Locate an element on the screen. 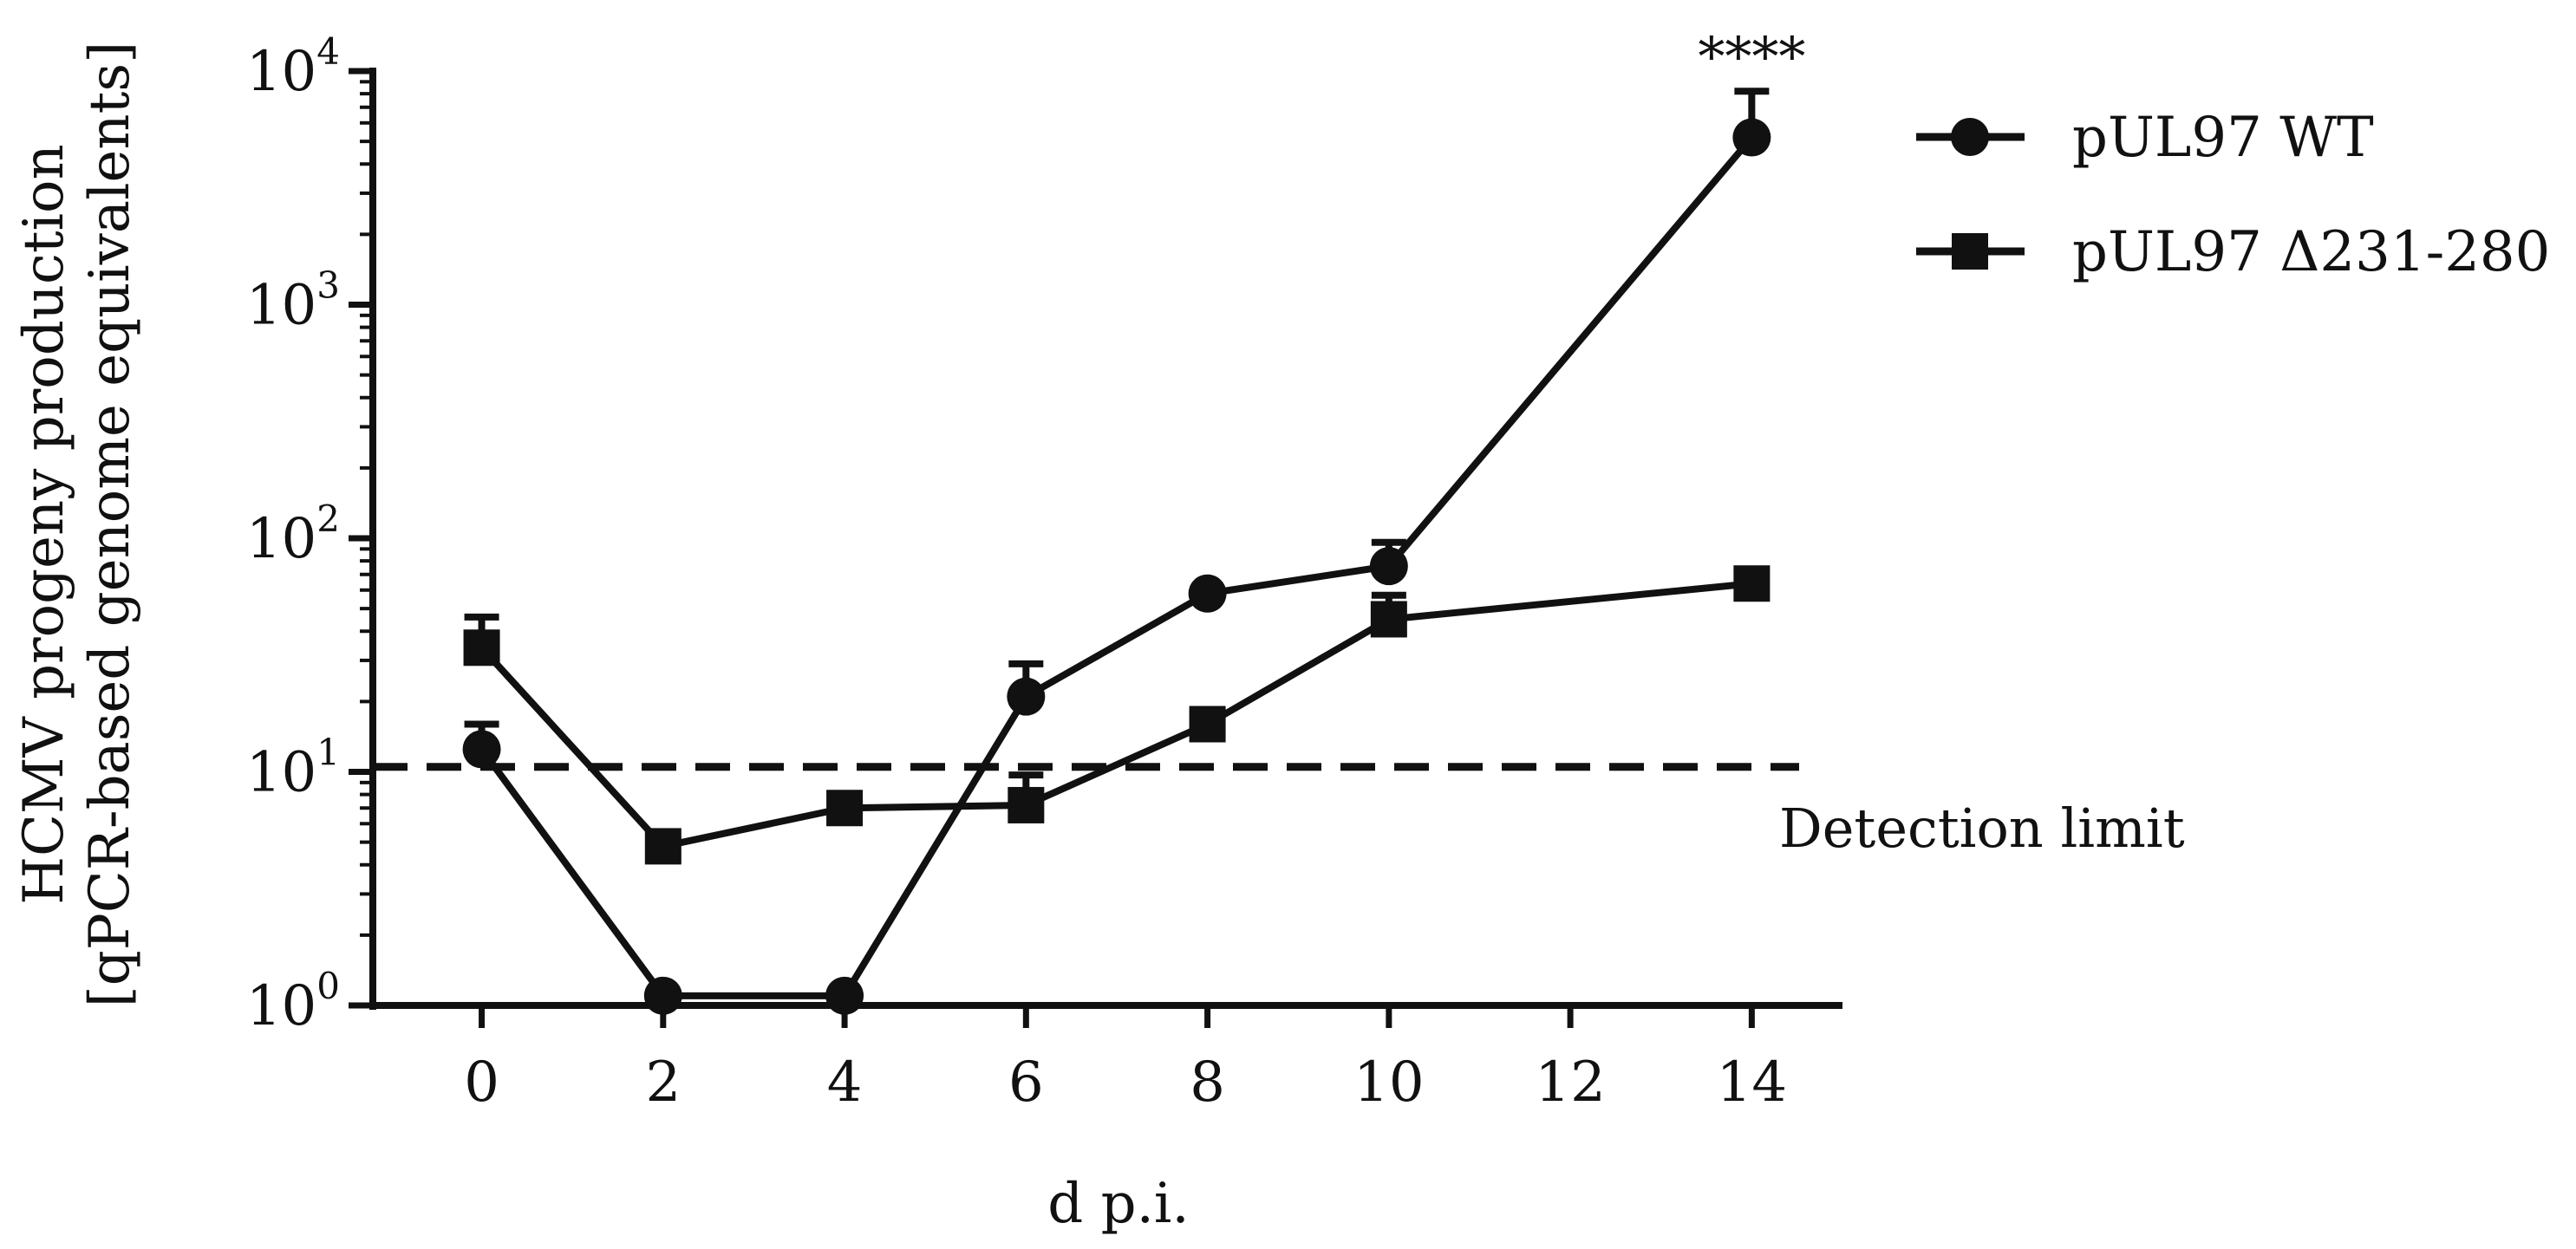 Image resolution: width=2576 pixels, height=1249 pixels. legend-item-wt: pUL97 WT is located at coordinates (2145, 138).